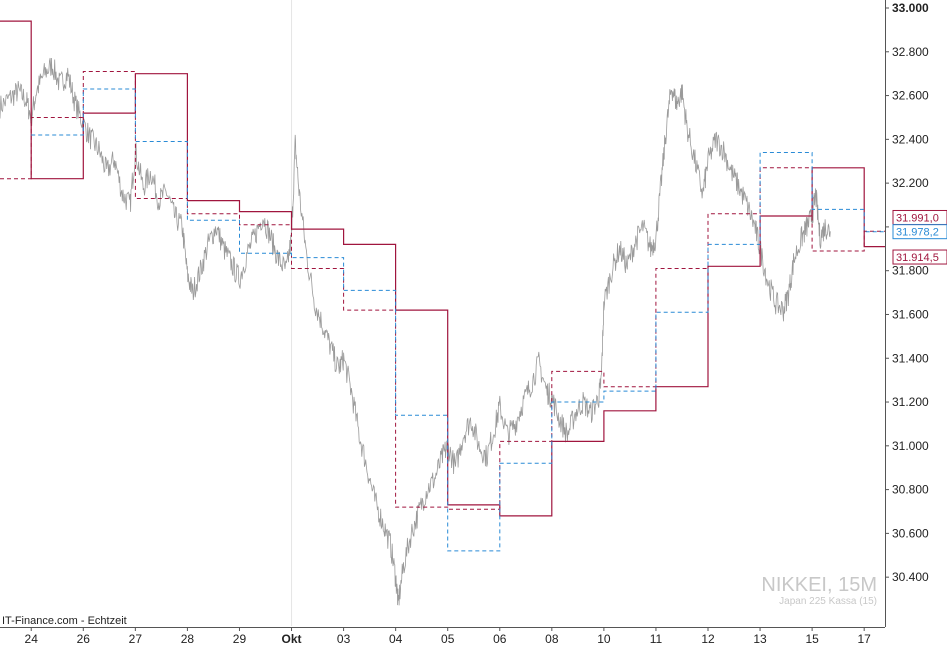  I want to click on x-tick-label: 17, so click(864, 639).